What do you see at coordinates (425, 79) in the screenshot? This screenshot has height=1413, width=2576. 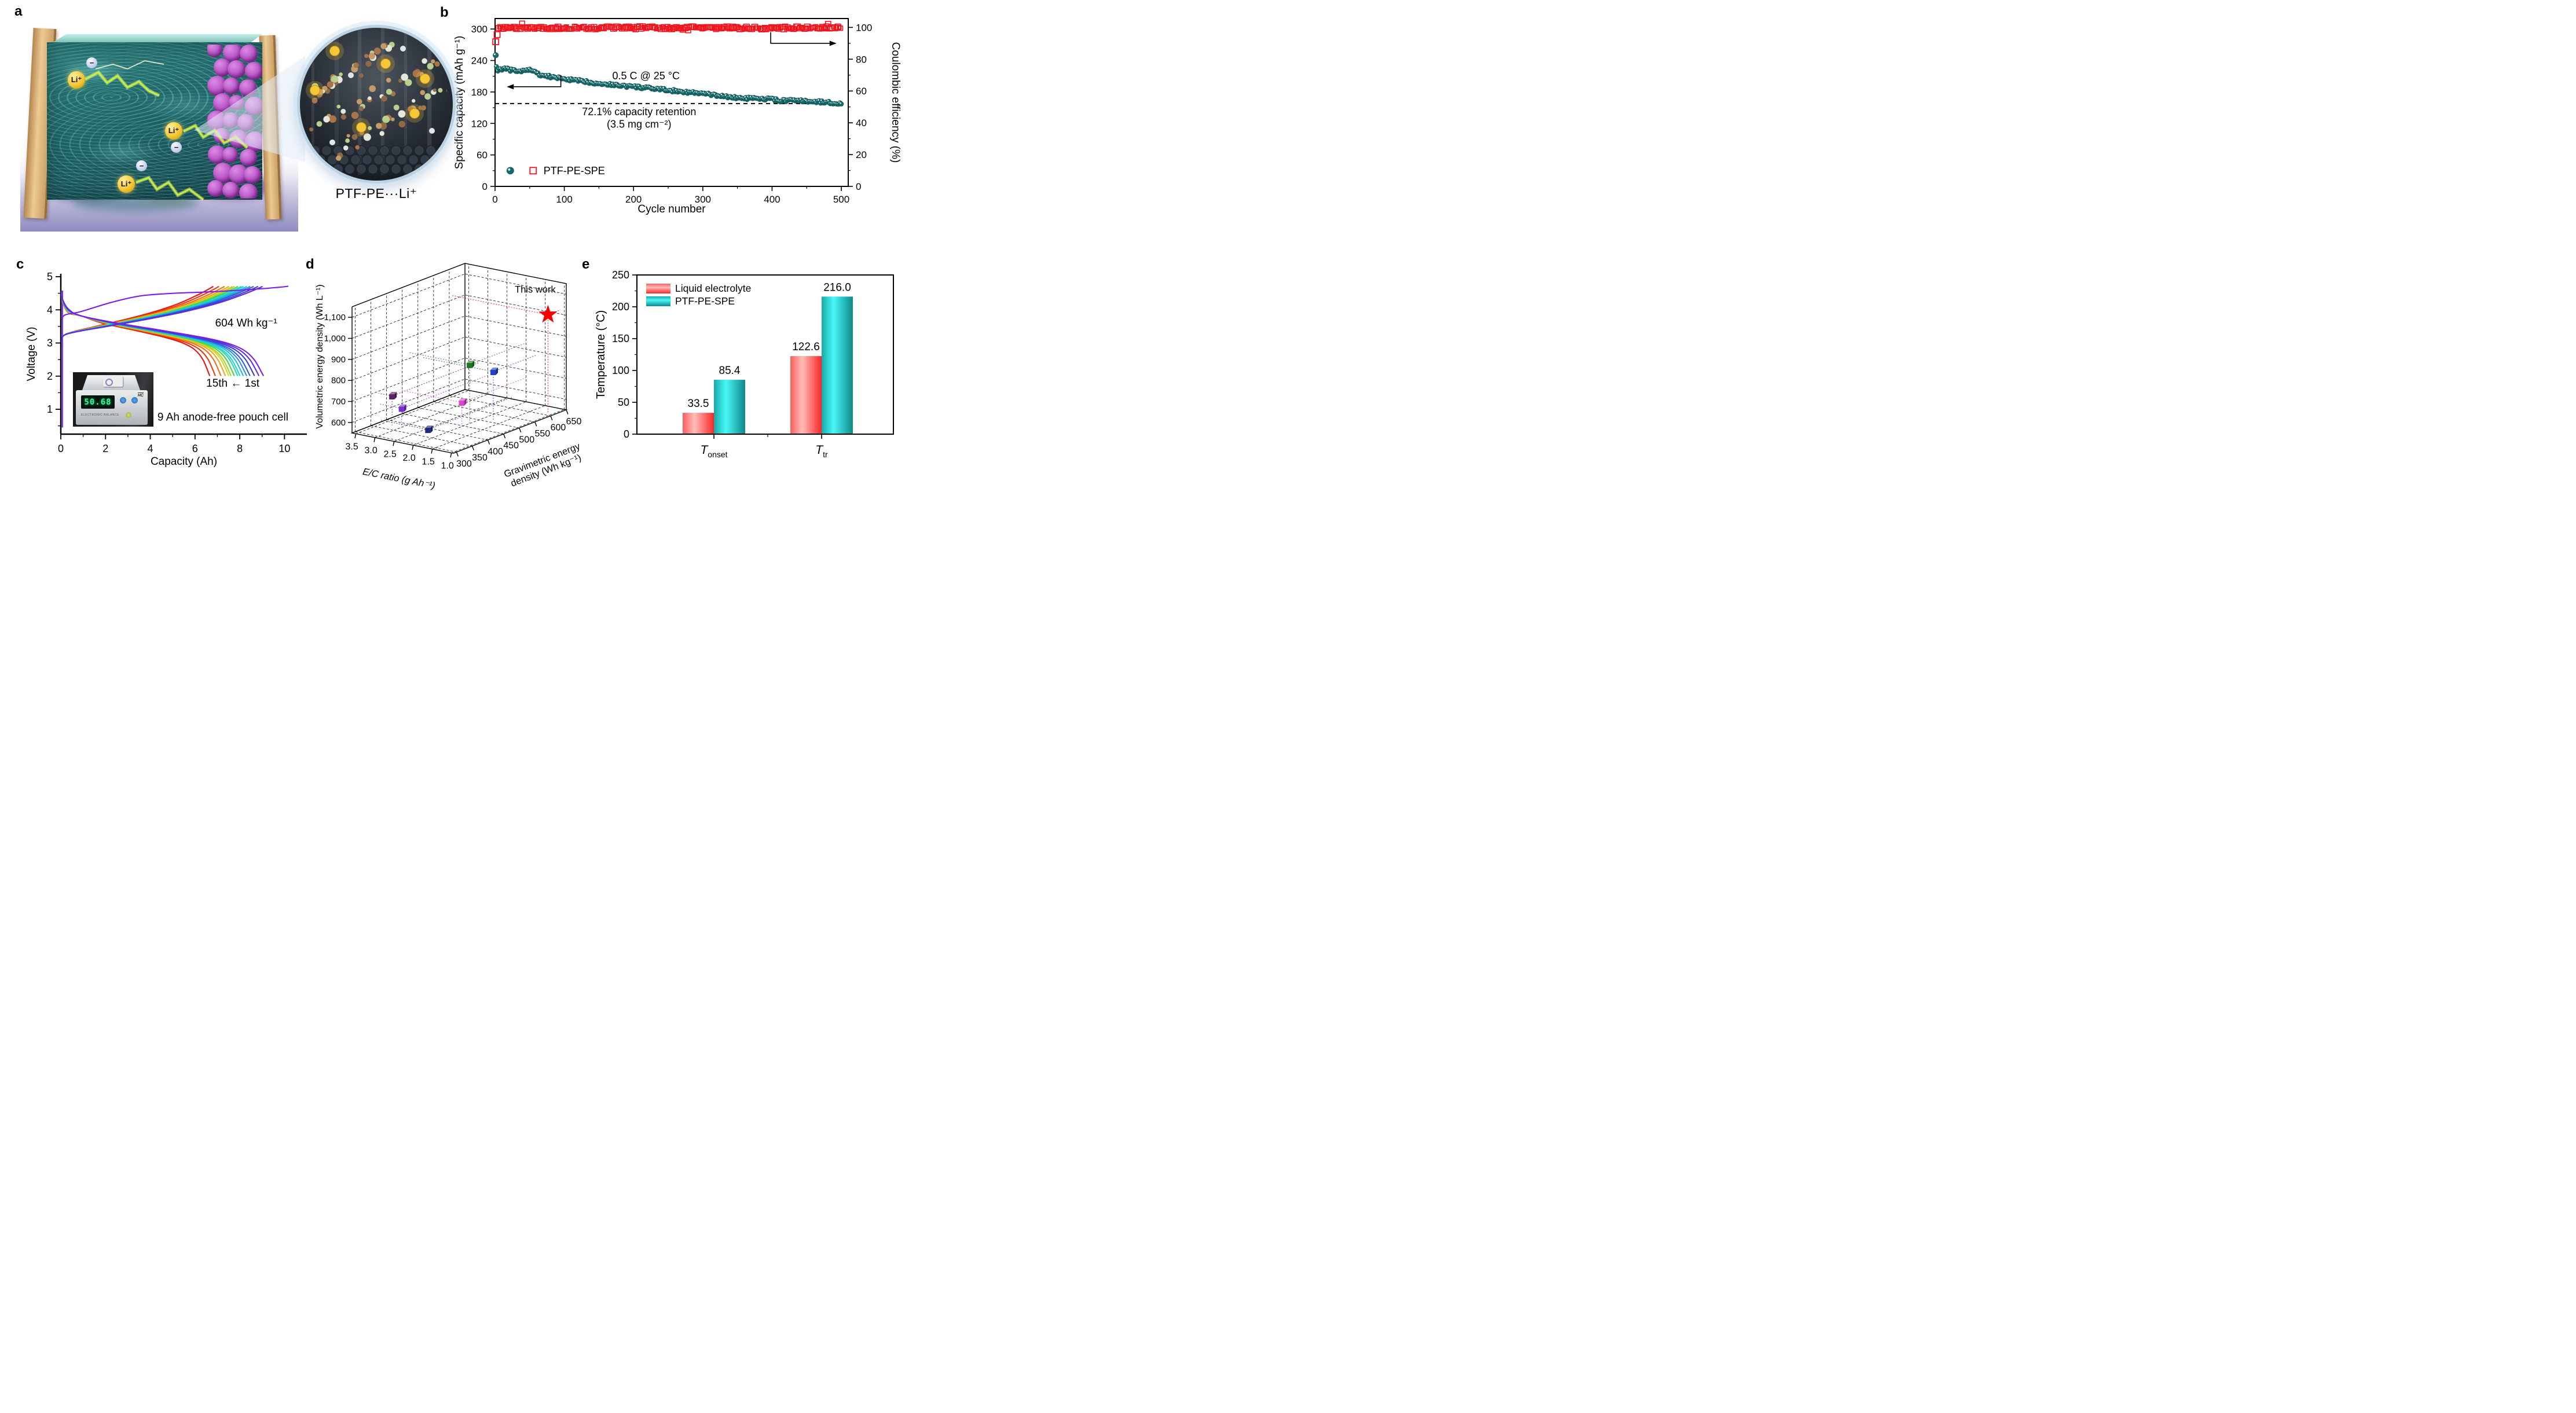 I see `li-sphere` at bounding box center [425, 79].